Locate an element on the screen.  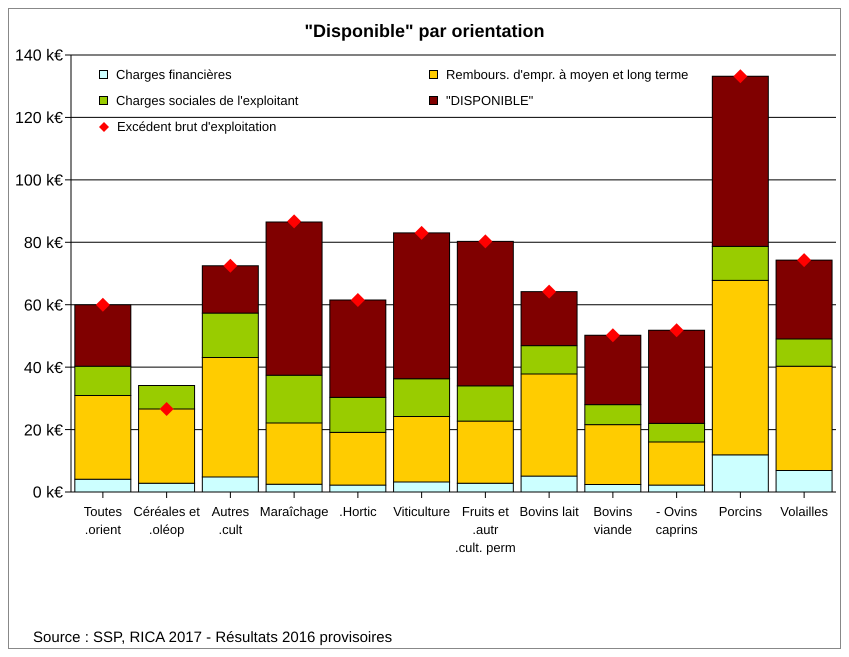
x-tick-label: Céréales et .oléop is located at coordinates (166, 520).